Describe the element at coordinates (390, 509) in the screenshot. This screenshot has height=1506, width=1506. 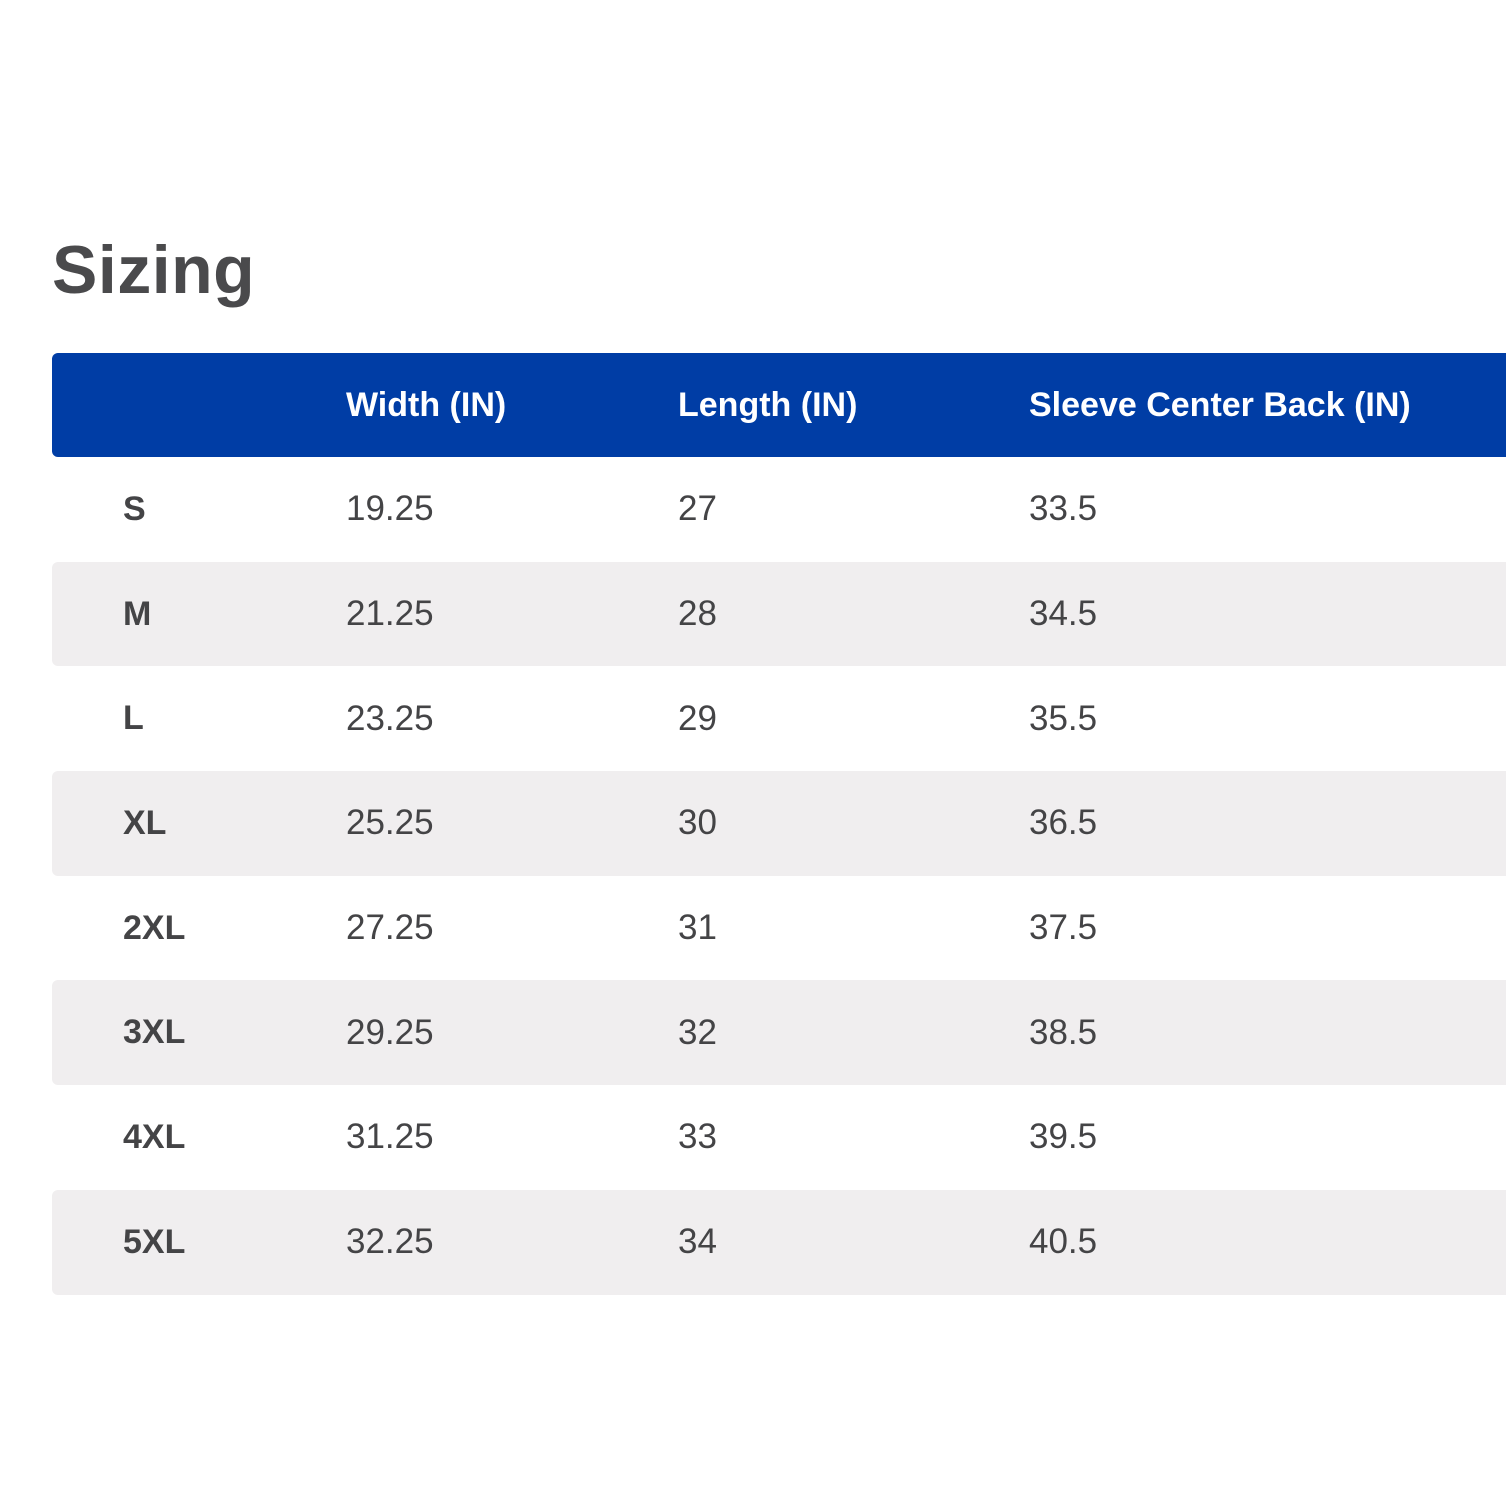
I see `width-cell: 19.25` at that location.